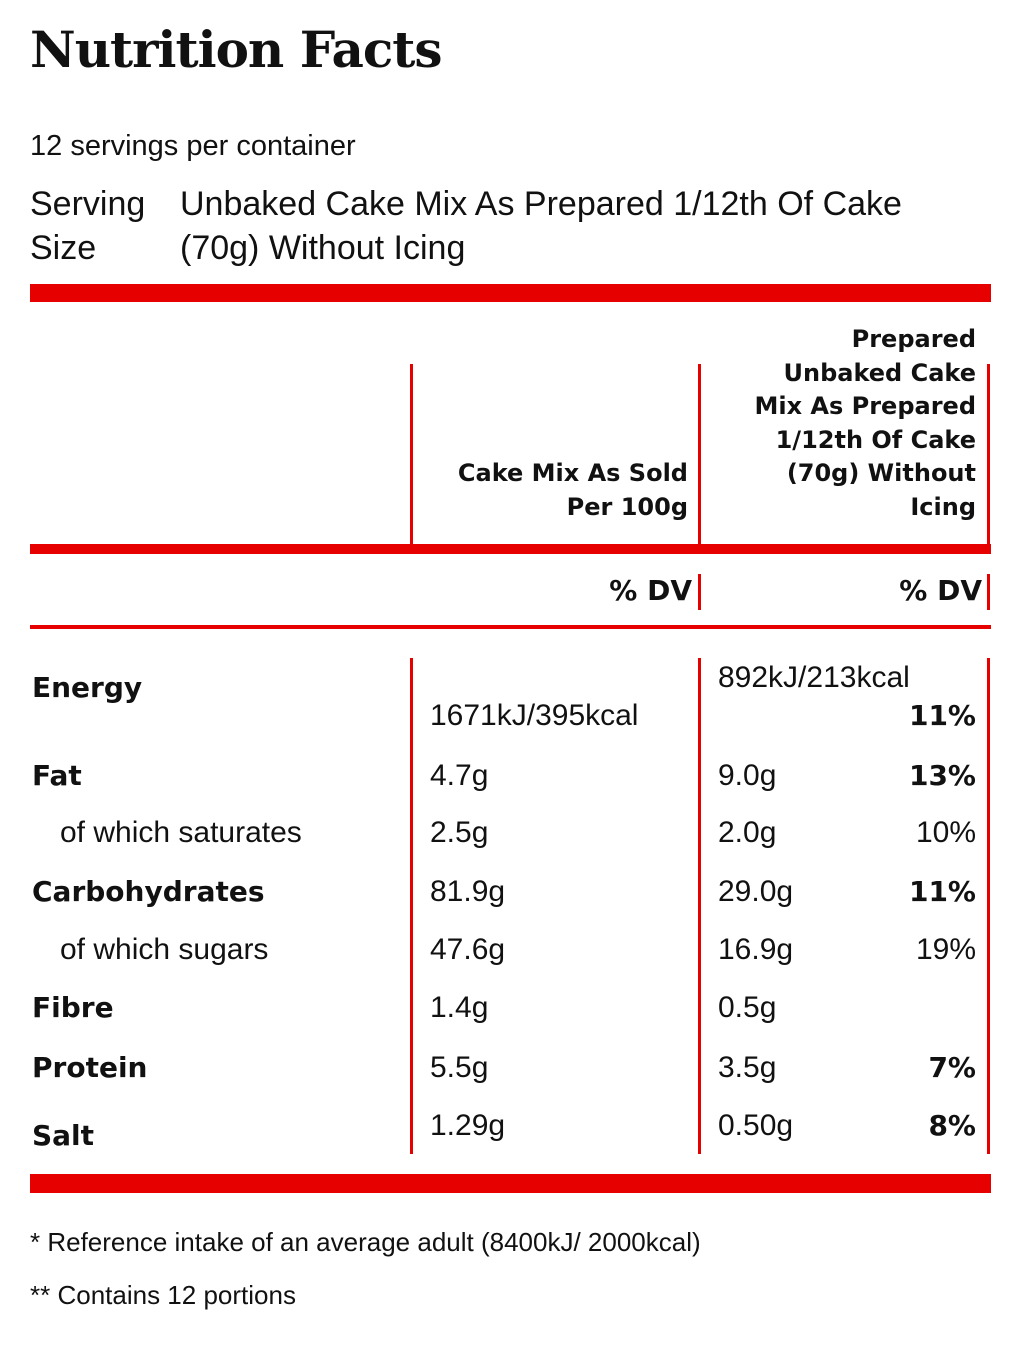 This screenshot has width=1024, height=1354. I want to click on salt-value-as-sold: 1.29g, so click(468, 1125).